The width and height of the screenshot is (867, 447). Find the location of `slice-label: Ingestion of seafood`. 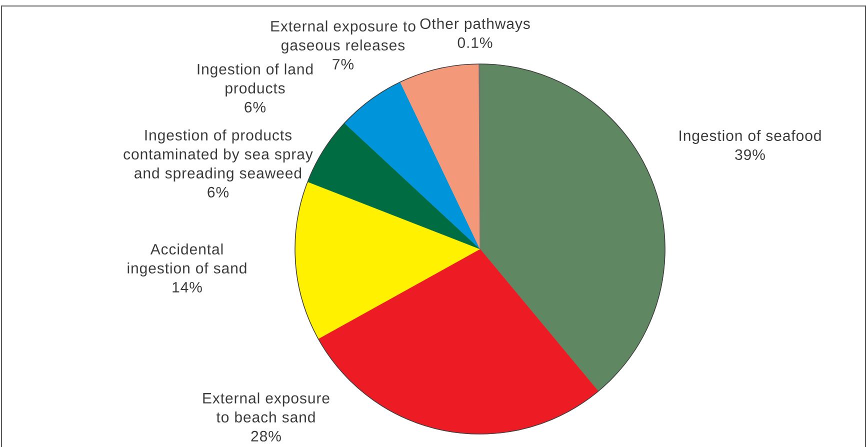

slice-label: Ingestion of seafood is located at coordinates (750, 137).